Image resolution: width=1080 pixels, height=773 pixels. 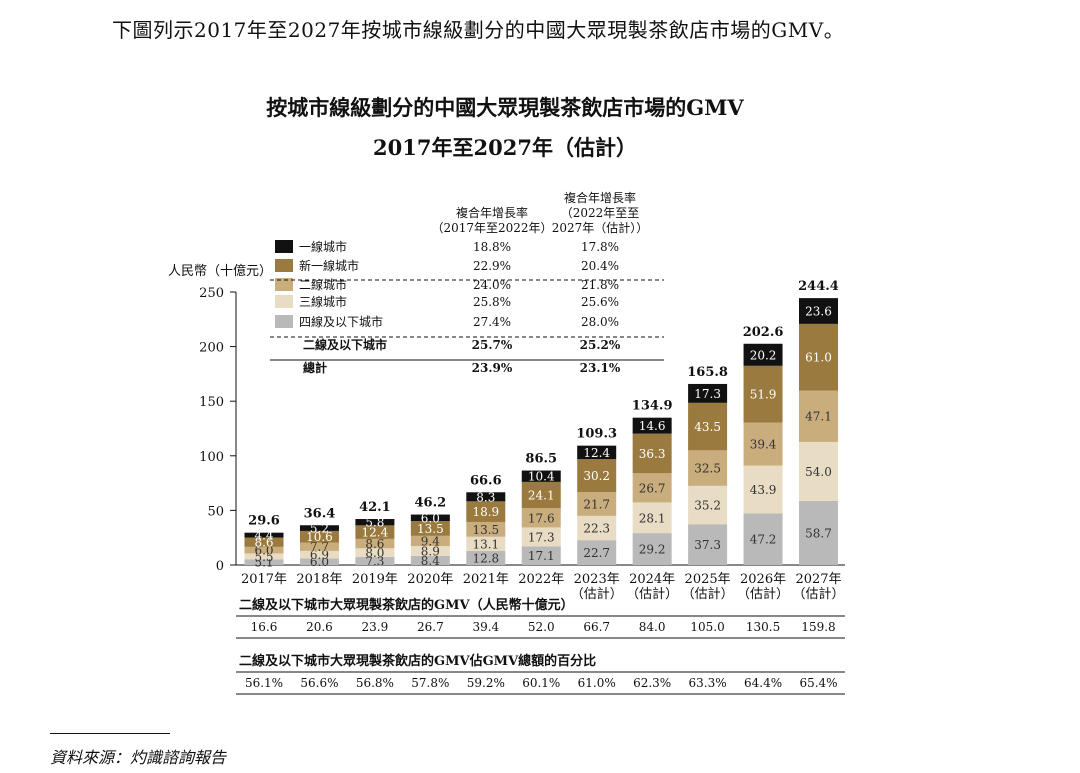 I want to click on segment-value-label: 21.7, so click(x=596, y=505).